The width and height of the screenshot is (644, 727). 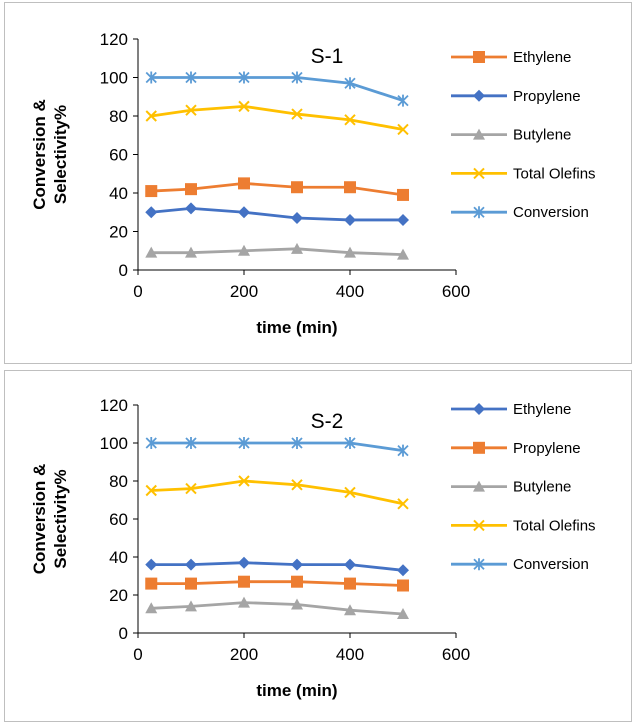 I want to click on c2-legend-item-ethylene: Ethylene, so click(x=511, y=409).